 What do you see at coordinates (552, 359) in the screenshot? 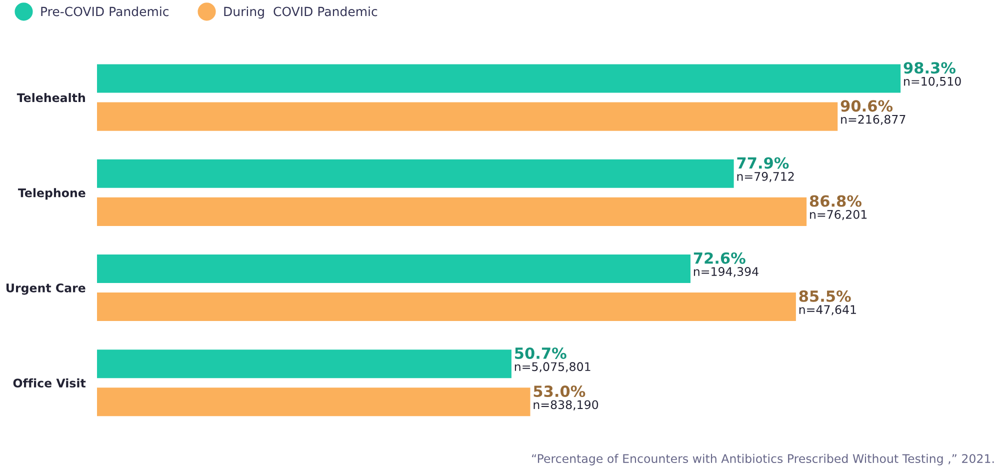
I see `data-label: 50.7% n=5,075,801` at bounding box center [552, 359].